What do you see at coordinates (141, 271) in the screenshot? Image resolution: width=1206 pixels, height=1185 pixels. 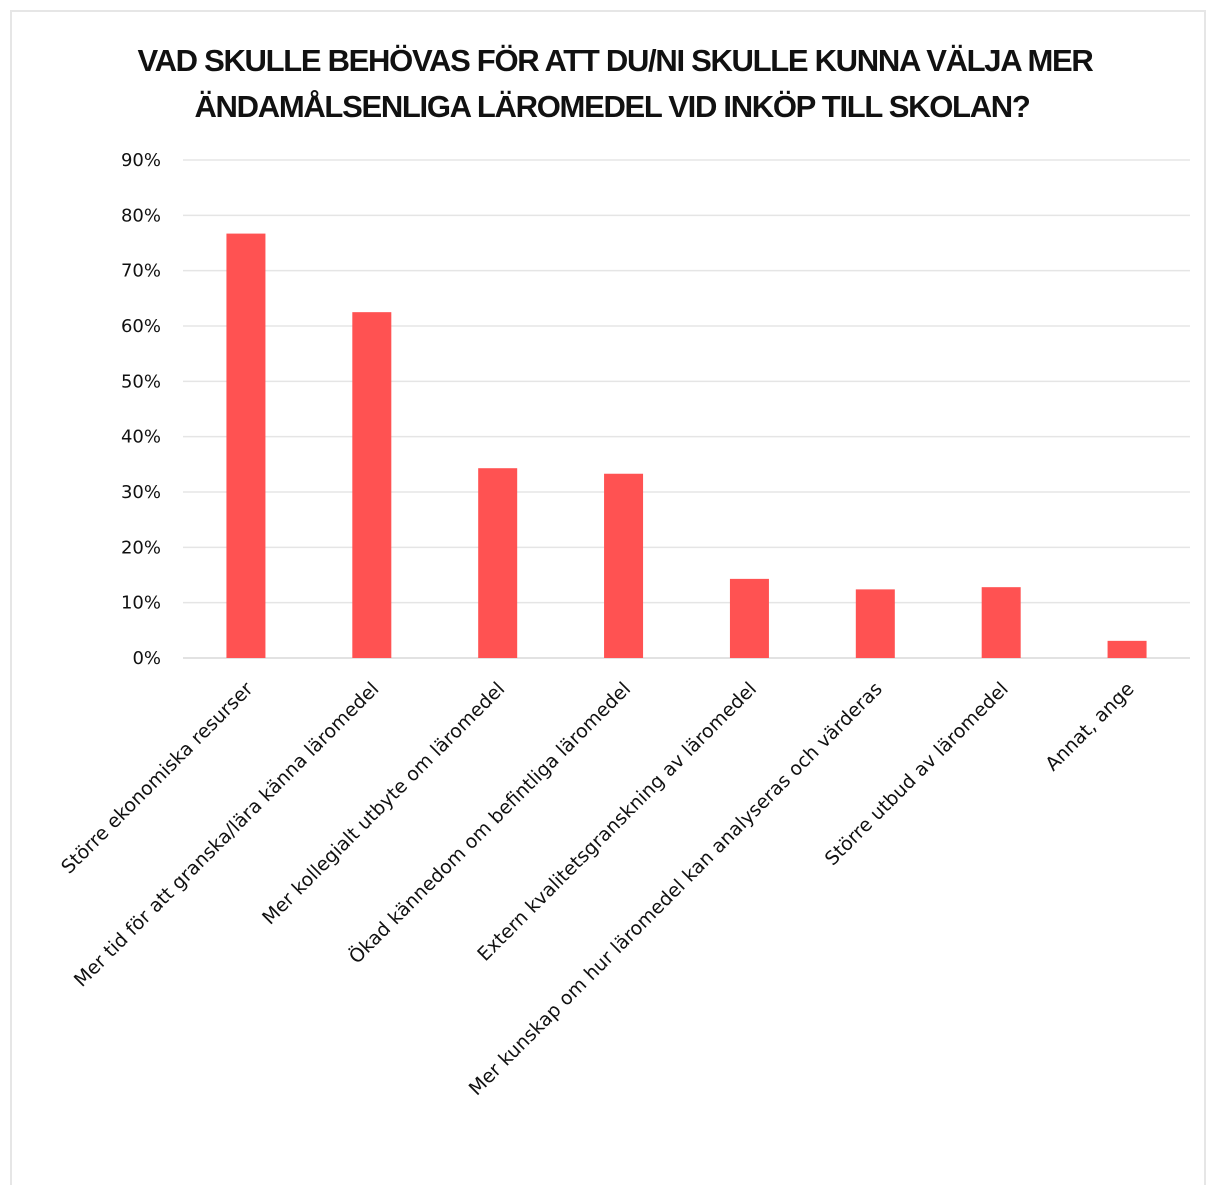 I see `y-tick-label-7: 70%` at bounding box center [141, 271].